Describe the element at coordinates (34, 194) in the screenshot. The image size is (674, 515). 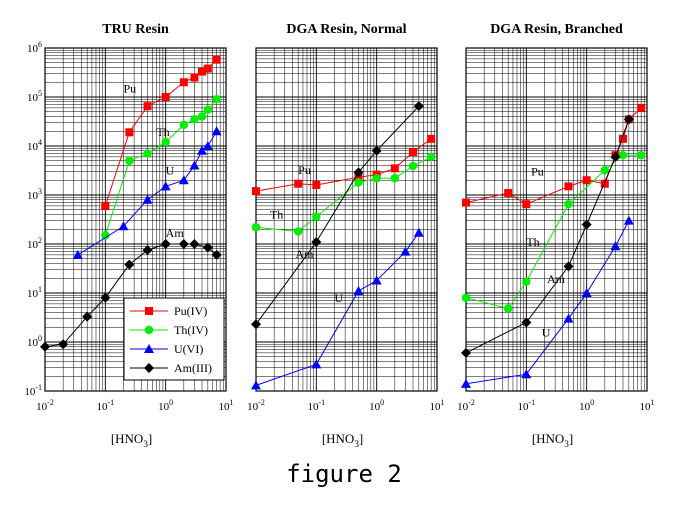
I see `y-tick-label: 10³` at that location.